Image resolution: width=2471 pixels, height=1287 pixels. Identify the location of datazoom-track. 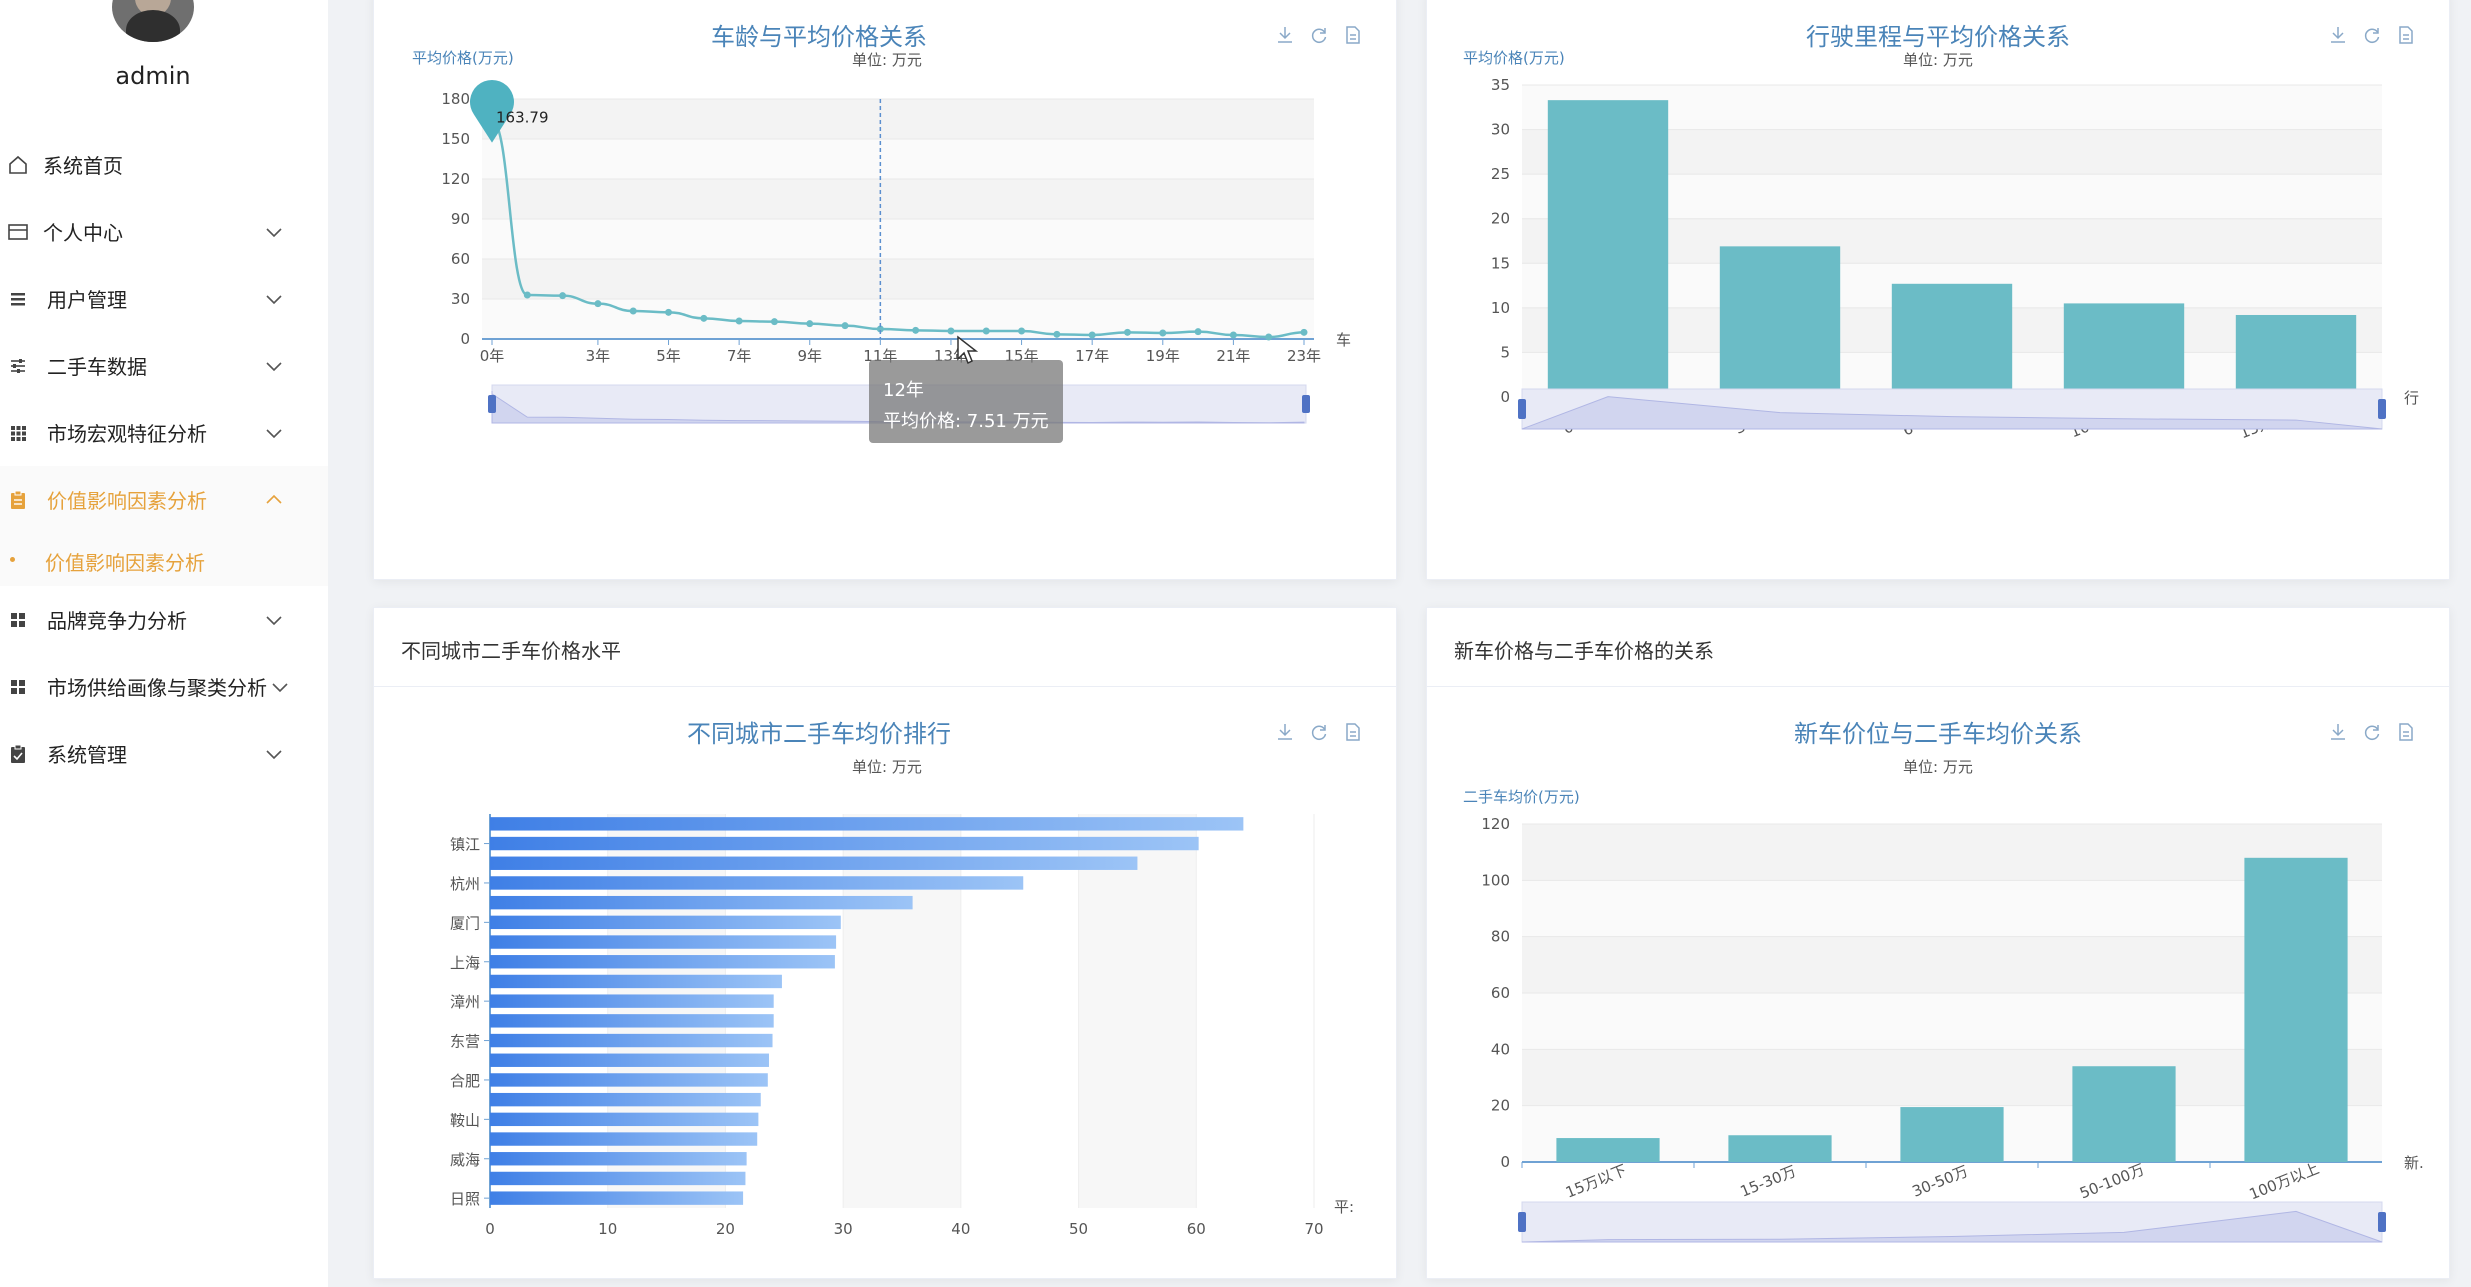
(1952, 409).